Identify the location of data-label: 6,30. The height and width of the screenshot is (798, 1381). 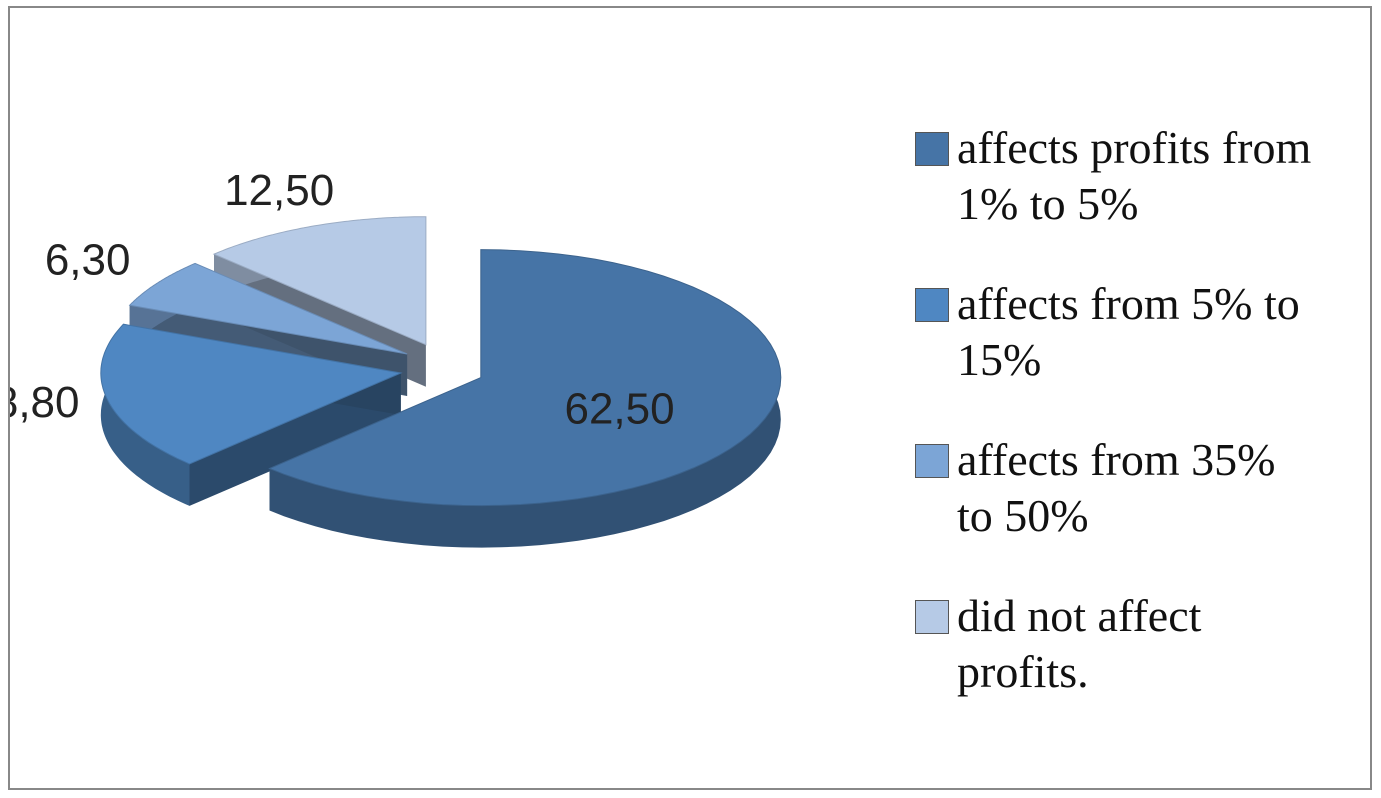
(88, 260).